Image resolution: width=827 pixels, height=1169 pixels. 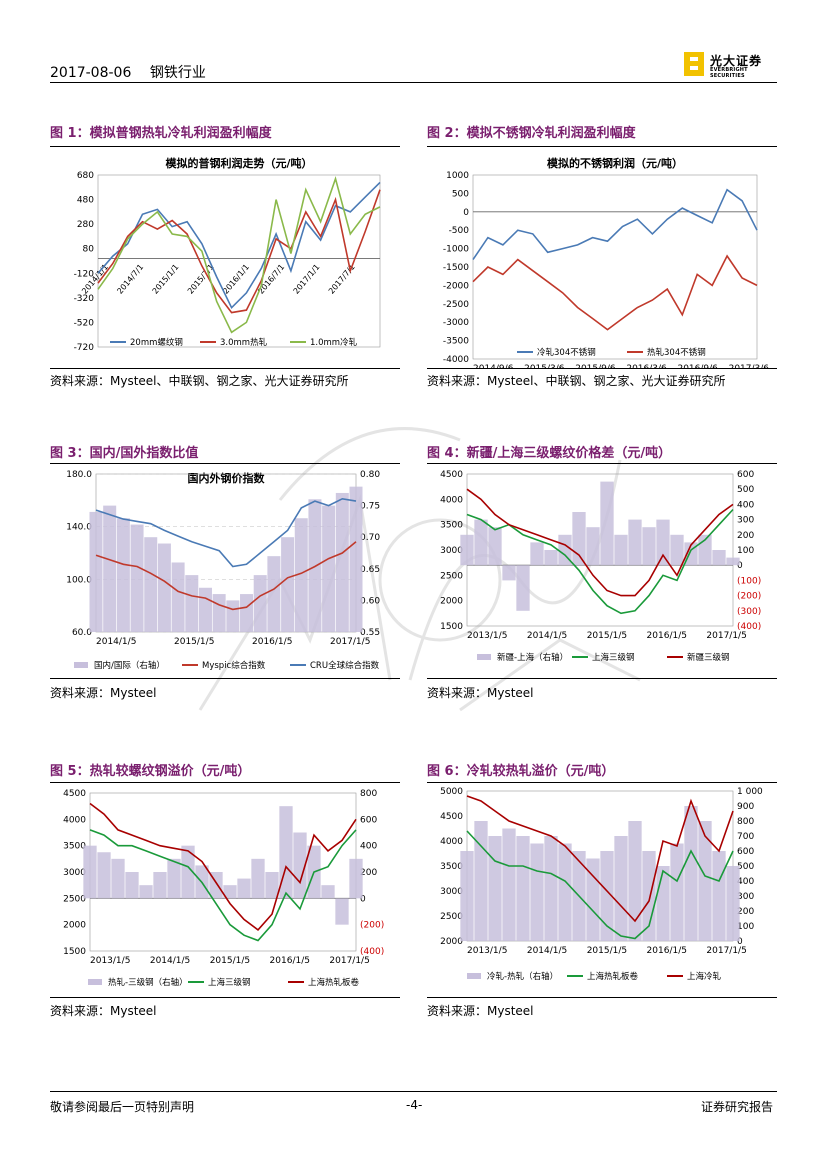 What do you see at coordinates (451, 627) in the screenshot?
I see `c4-y-tick: 1500` at bounding box center [451, 627].